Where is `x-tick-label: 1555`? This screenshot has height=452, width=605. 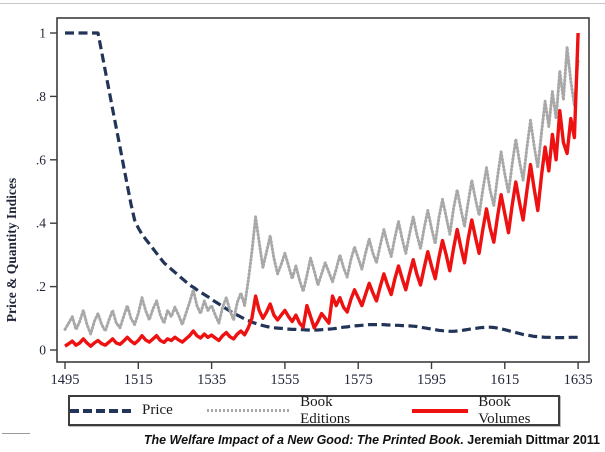 x-tick-label: 1555 is located at coordinates (284, 380).